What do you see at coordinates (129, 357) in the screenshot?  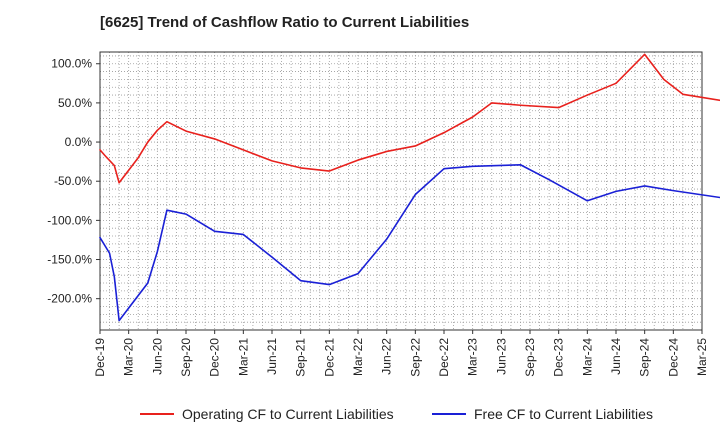 I see `x-tick-label: Mar-20` at bounding box center [129, 357].